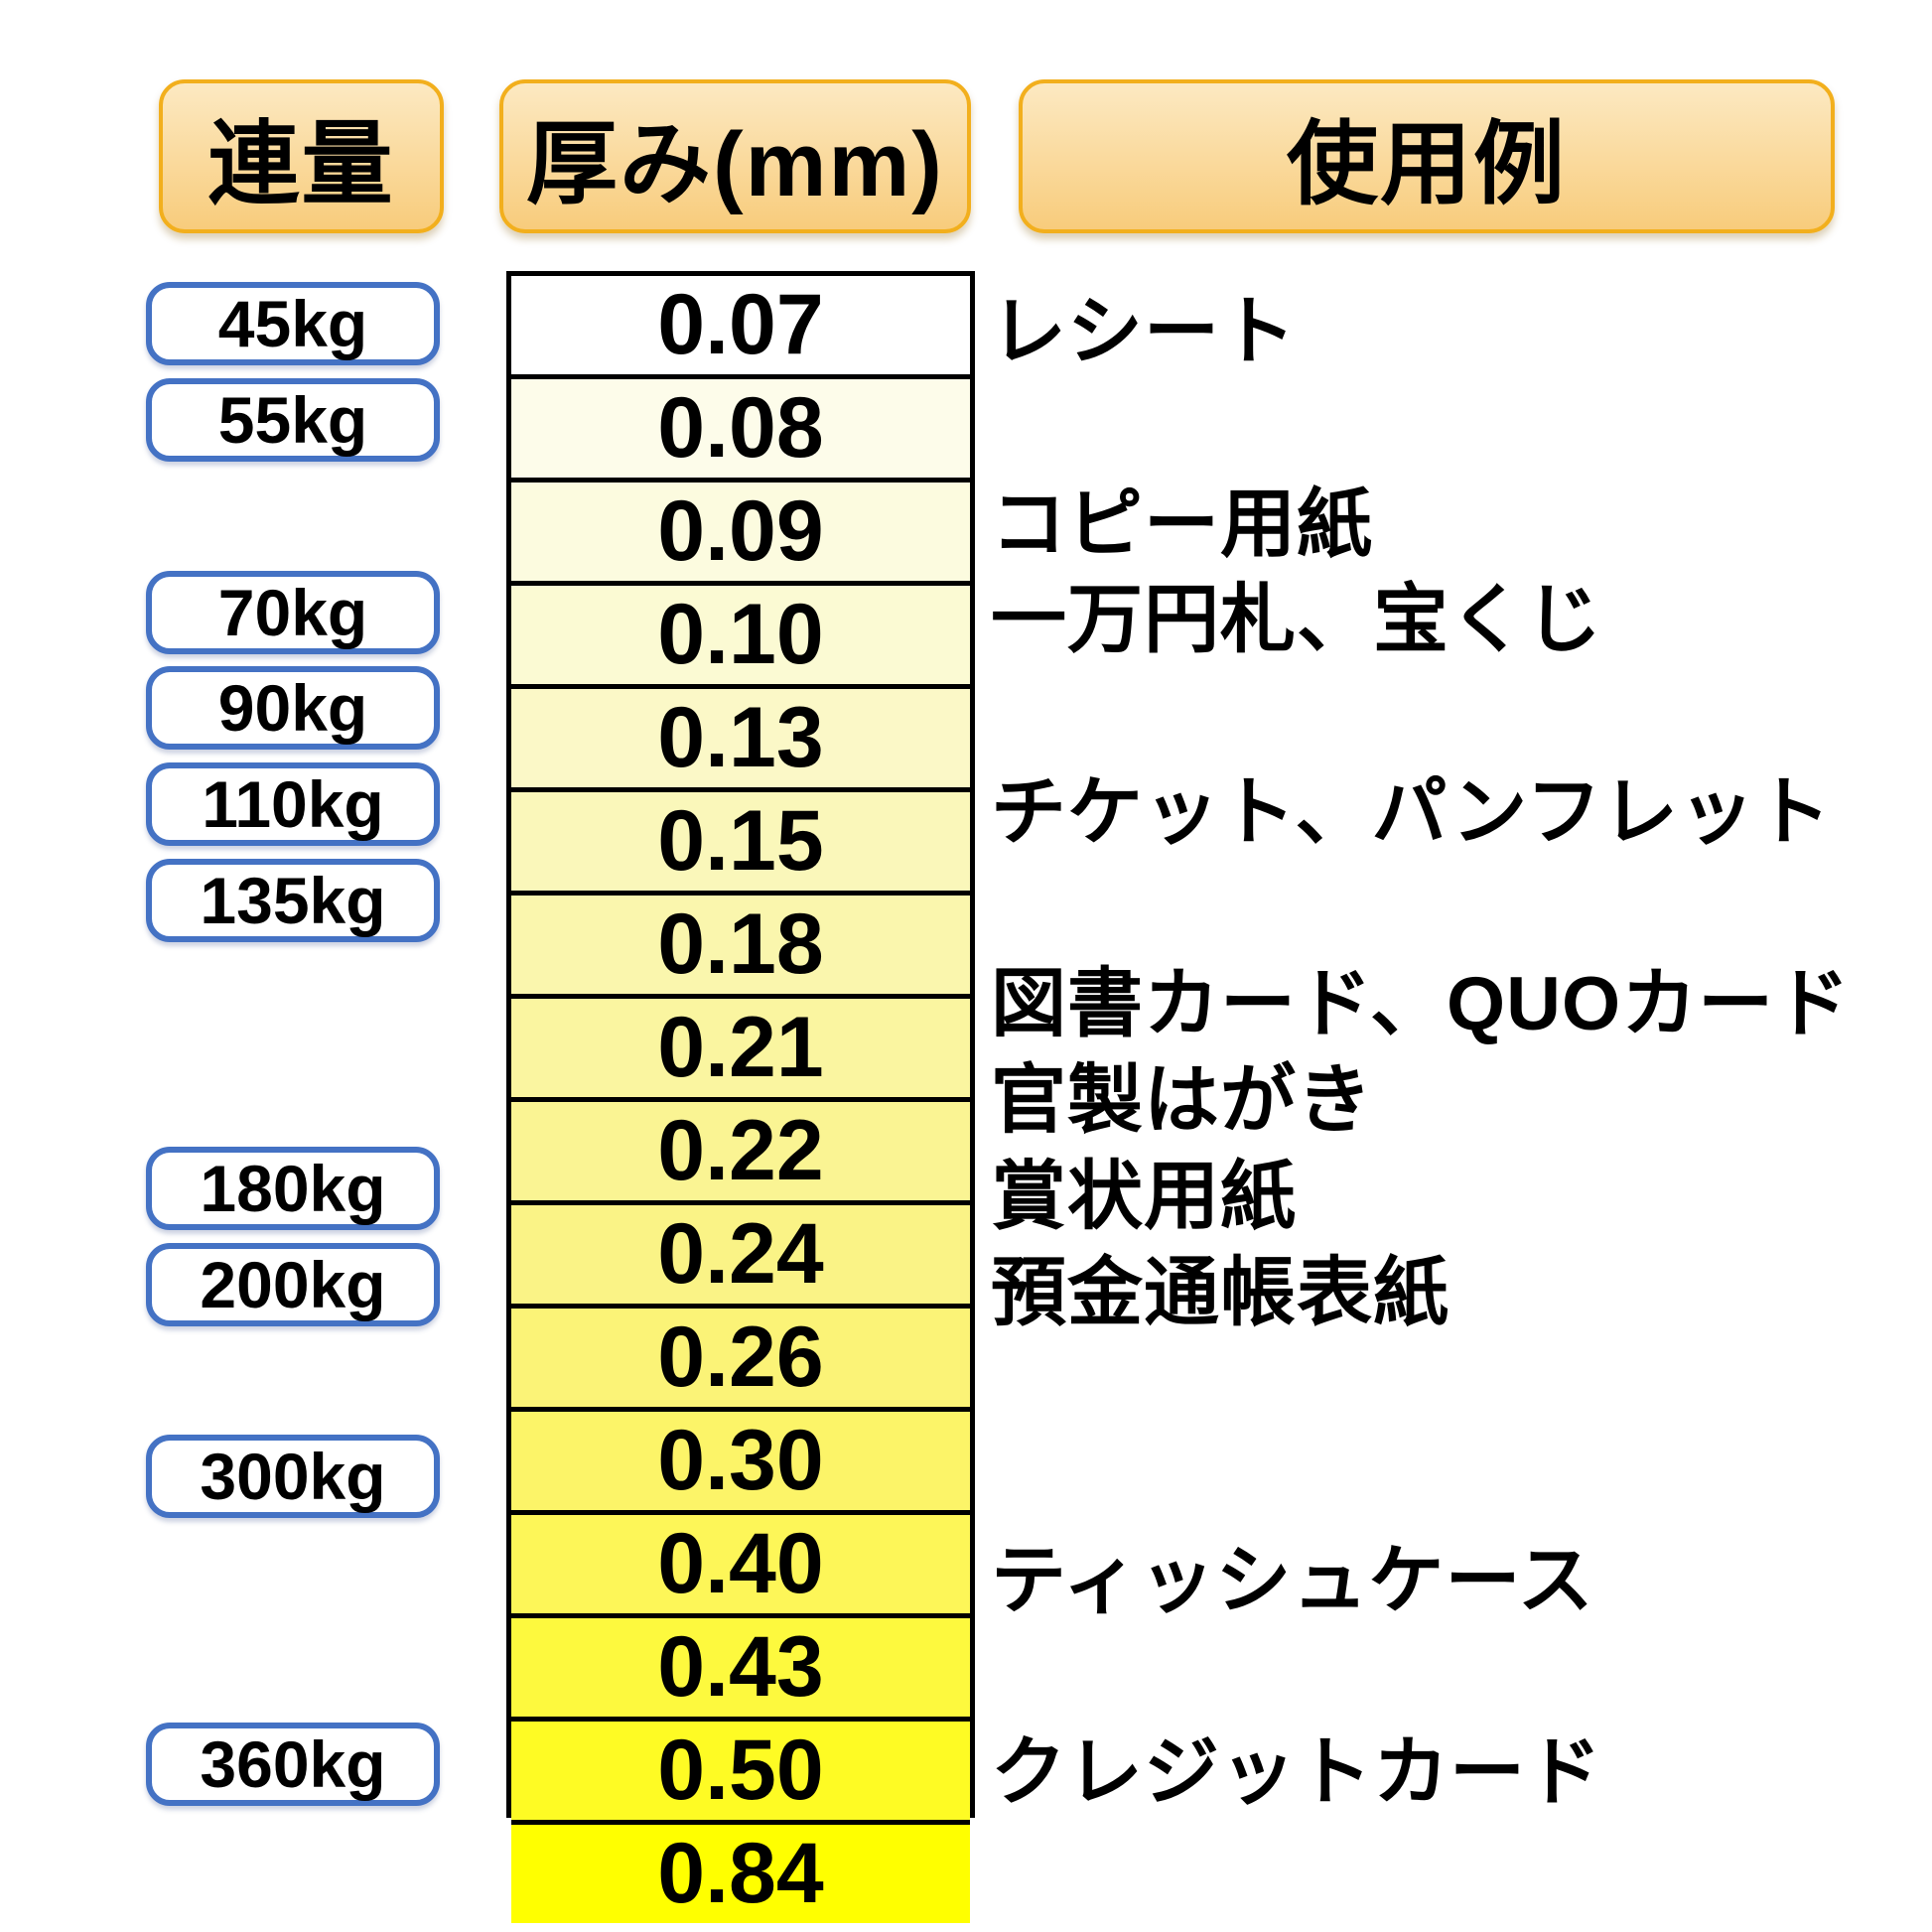  Describe the element at coordinates (1422, 1004) in the screenshot. I see `example-label-quo-card: 図書カード、QUOカード` at that location.